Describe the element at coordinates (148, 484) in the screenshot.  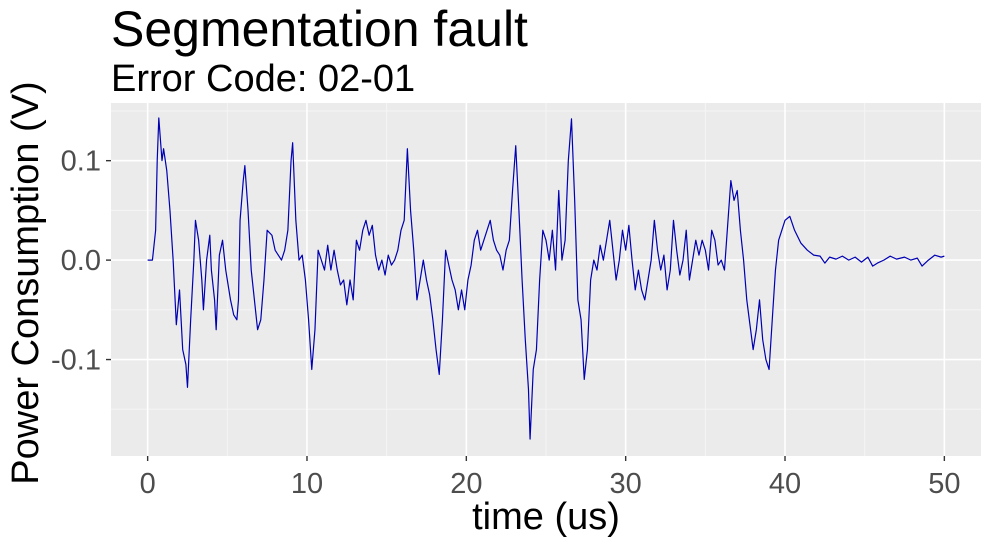
I see `x-tick-label: 0` at that location.